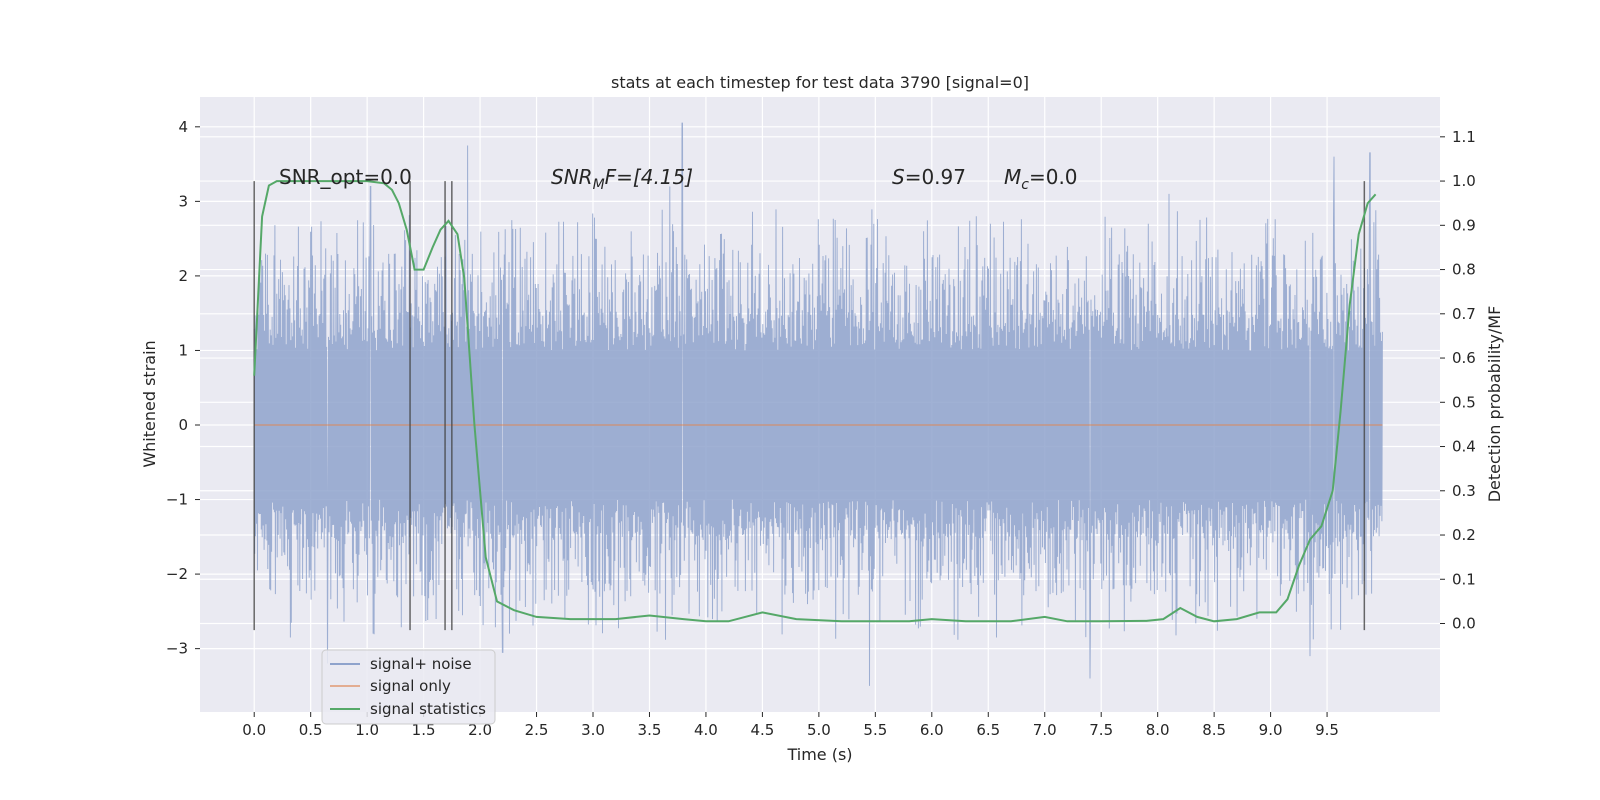 The height and width of the screenshot is (800, 1600). What do you see at coordinates (706, 730) in the screenshot?
I see `x-tick-label: 4.0` at bounding box center [706, 730].